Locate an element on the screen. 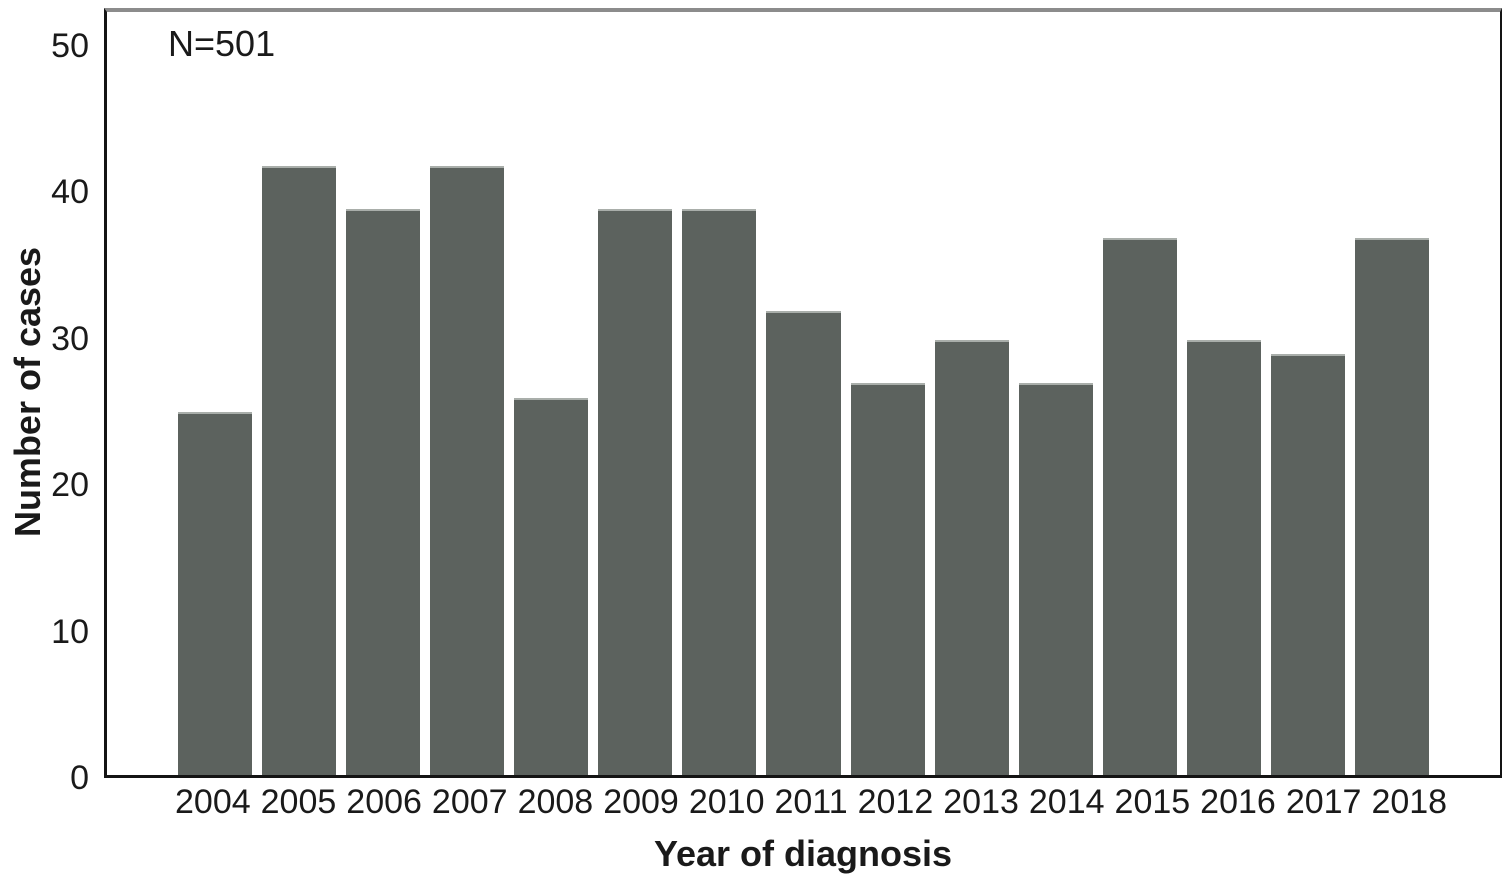 The image size is (1508, 887). bar-2015 is located at coordinates (1139, 506).